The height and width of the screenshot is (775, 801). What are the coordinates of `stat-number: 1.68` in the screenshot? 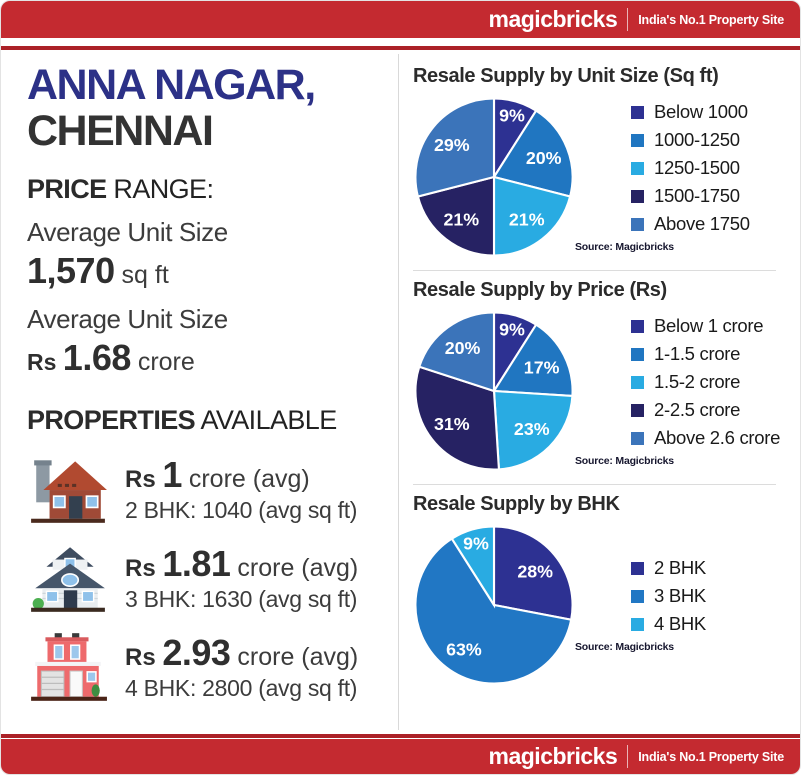 It's located at (97, 358).